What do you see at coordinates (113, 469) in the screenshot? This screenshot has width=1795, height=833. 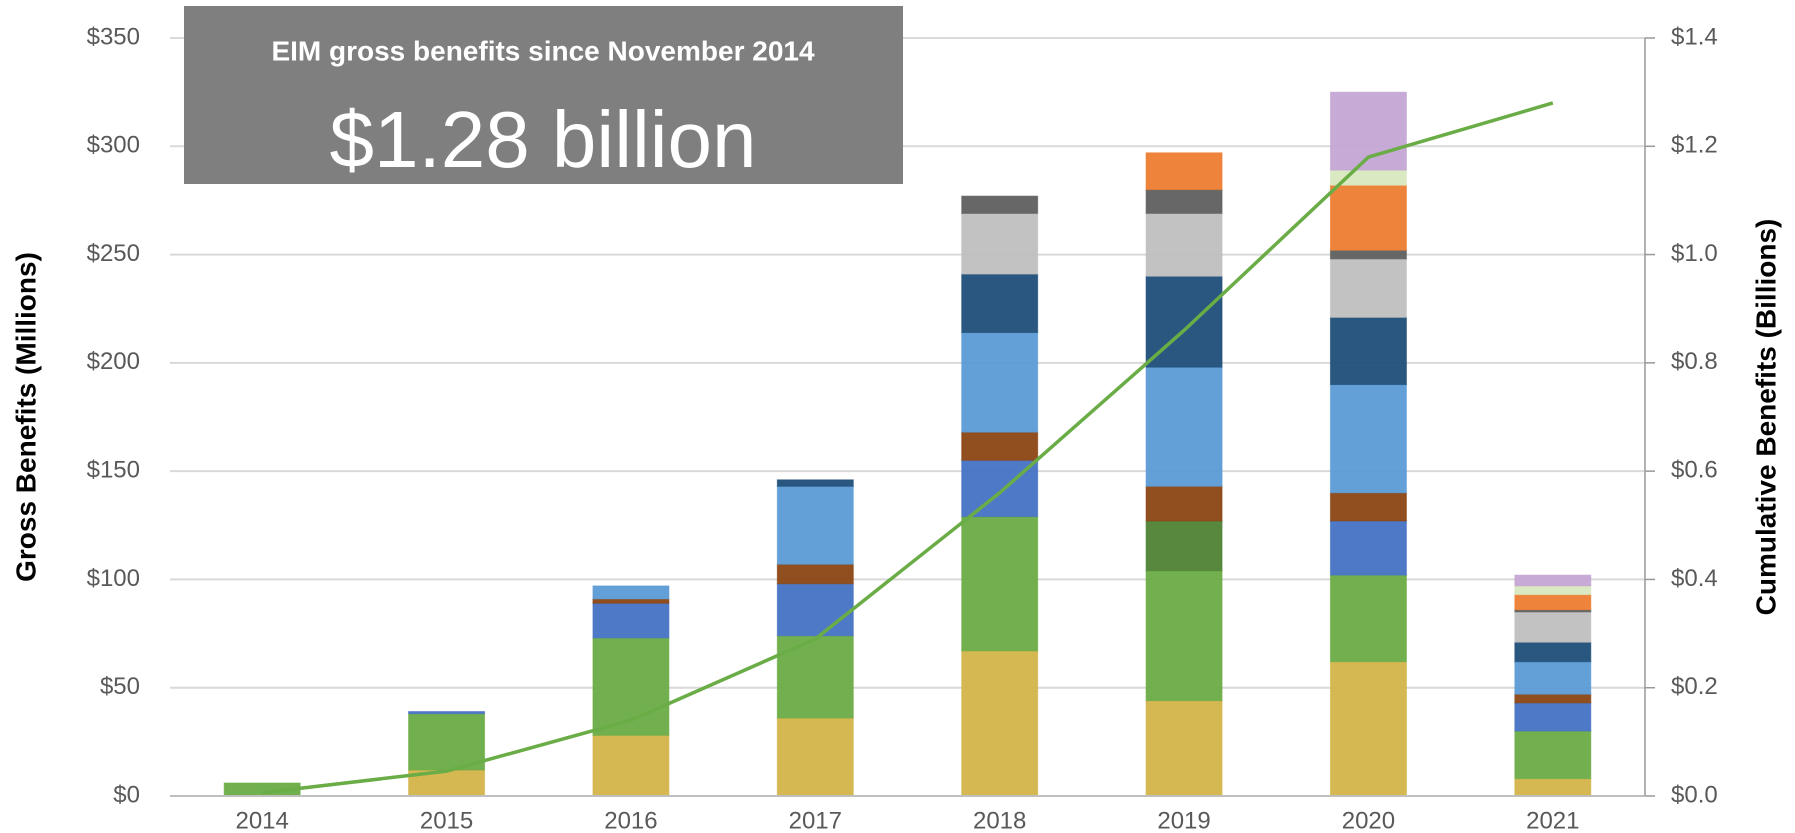 I see `y-tick-label: $150` at bounding box center [113, 469].